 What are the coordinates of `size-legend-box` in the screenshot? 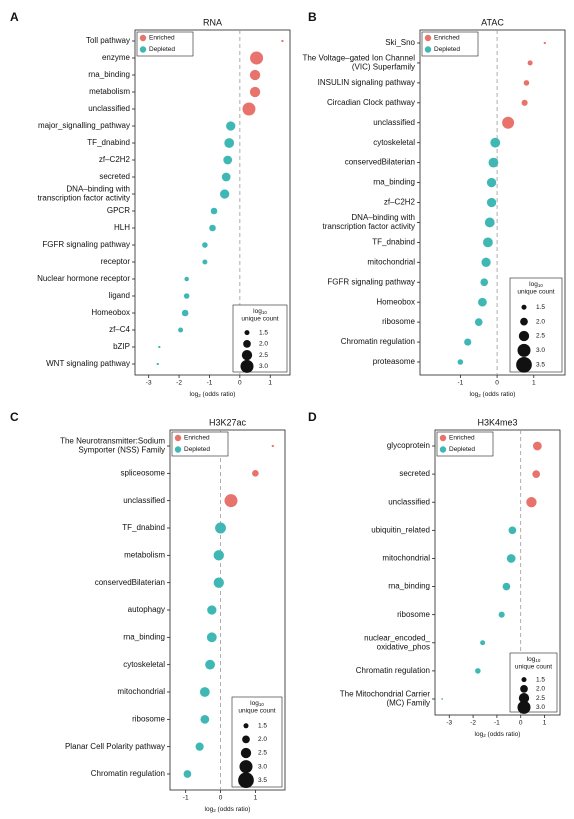 It's located at (536, 325).